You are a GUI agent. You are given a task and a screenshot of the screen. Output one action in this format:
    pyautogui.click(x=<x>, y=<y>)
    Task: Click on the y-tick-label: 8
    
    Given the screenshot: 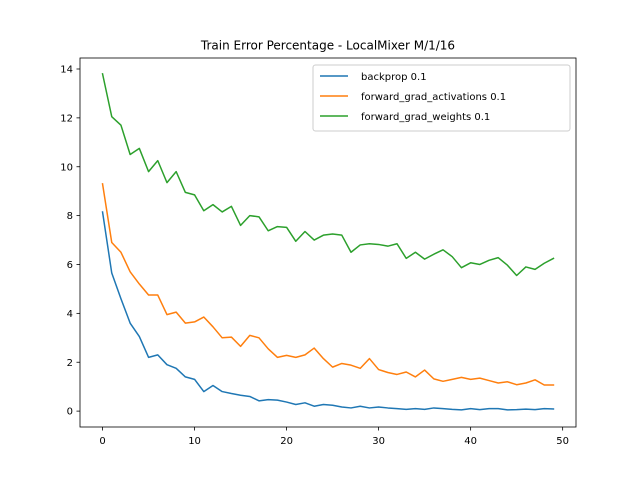 What is the action you would take?
    pyautogui.click(x=70, y=216)
    